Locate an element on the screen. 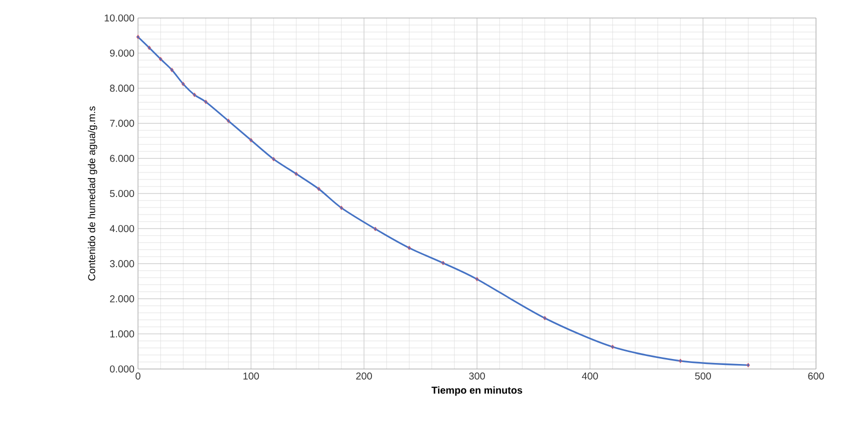 The image size is (843, 425). y-axis-title: Contenido de humedad gde agua/g.m.s is located at coordinates (93, 193).